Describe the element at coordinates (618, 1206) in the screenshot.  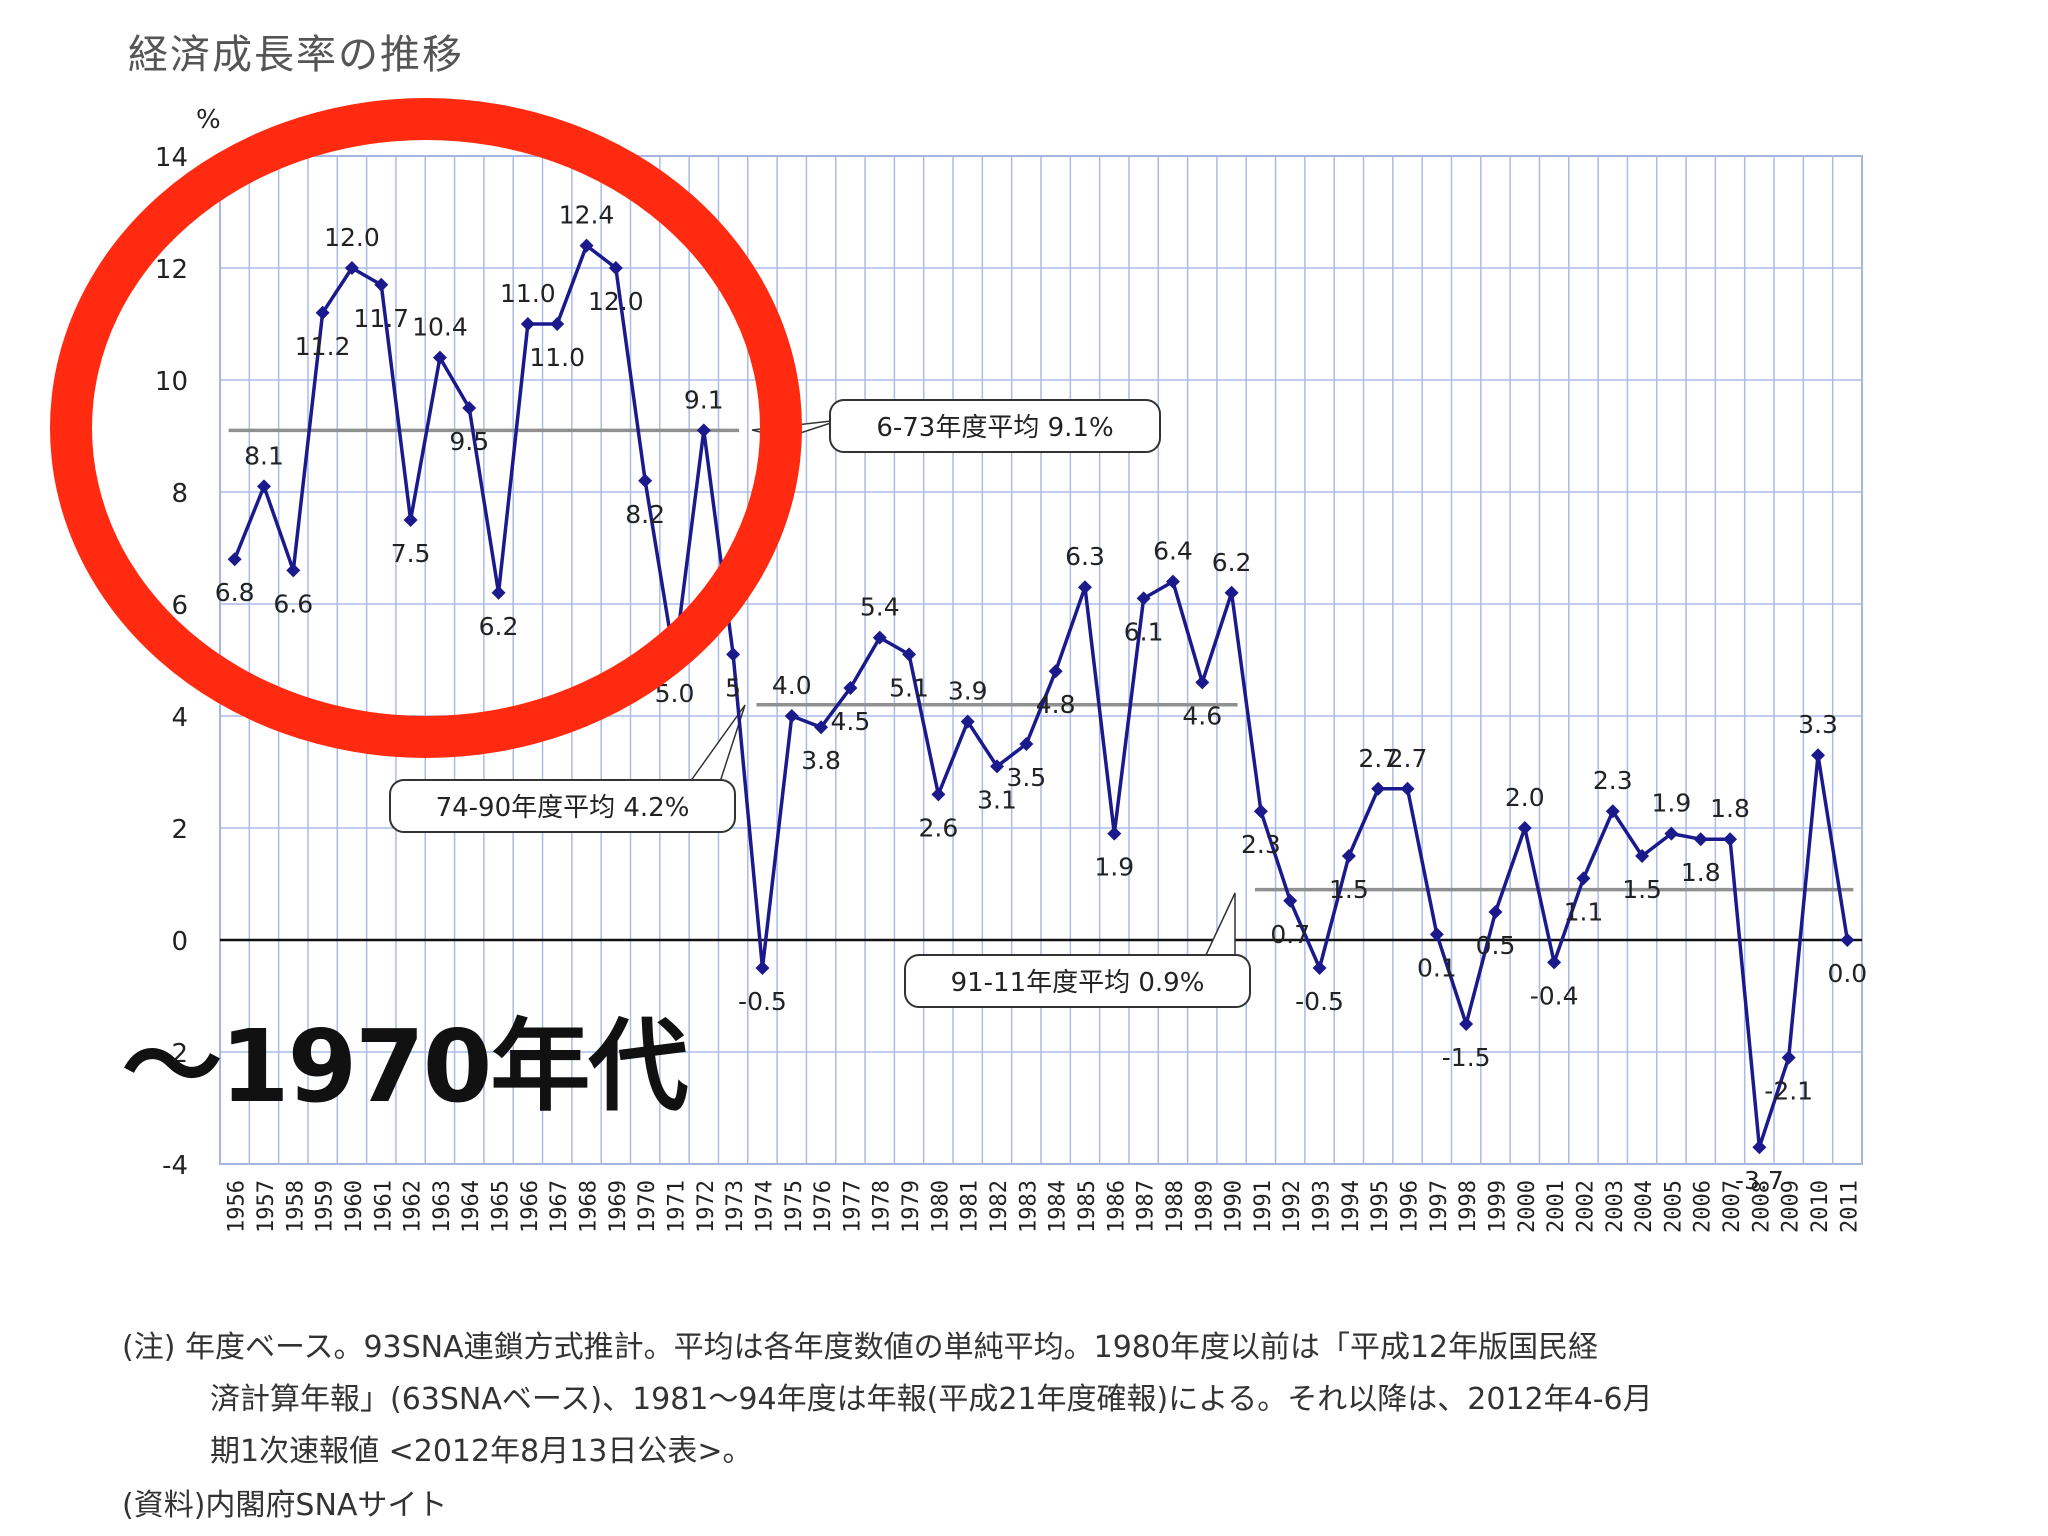
I see `x-tick-label: 1969` at that location.